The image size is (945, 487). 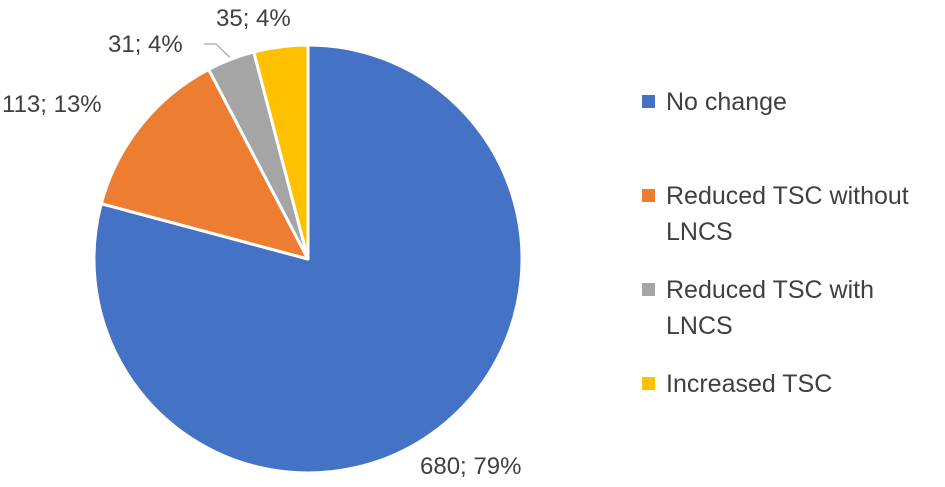 What do you see at coordinates (749, 384) in the screenshot?
I see `legend-label-increased-tsc: Increased TSC` at bounding box center [749, 384].